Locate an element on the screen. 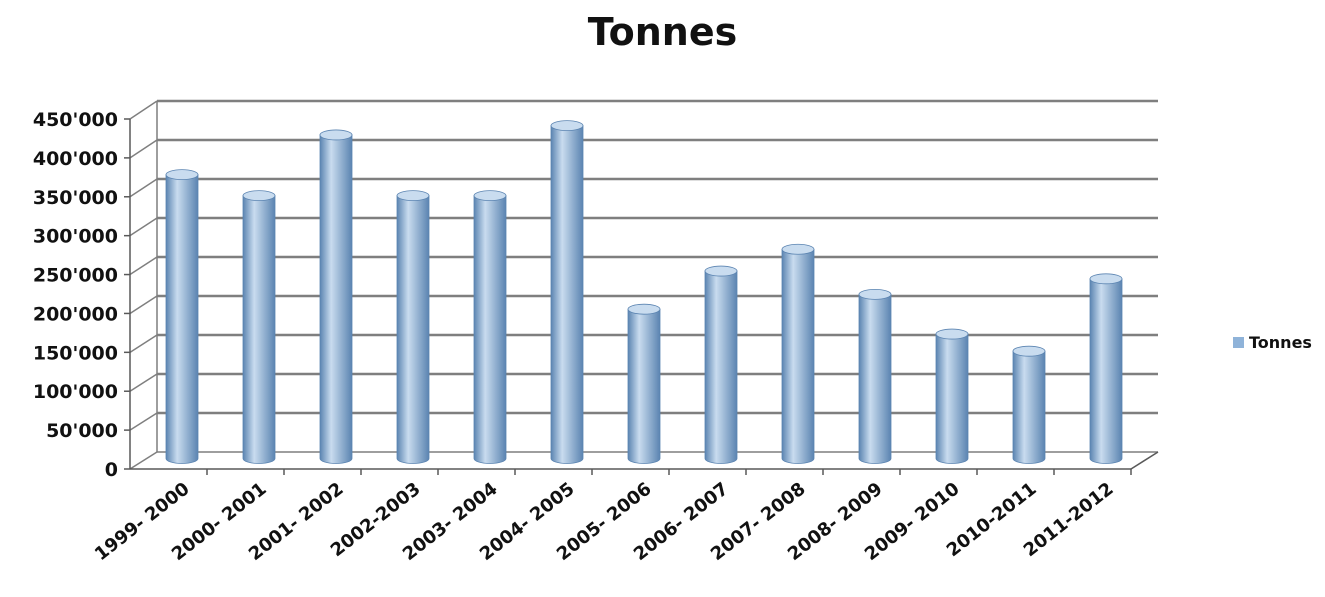  y-tick-label: 0 is located at coordinates (111, 470).